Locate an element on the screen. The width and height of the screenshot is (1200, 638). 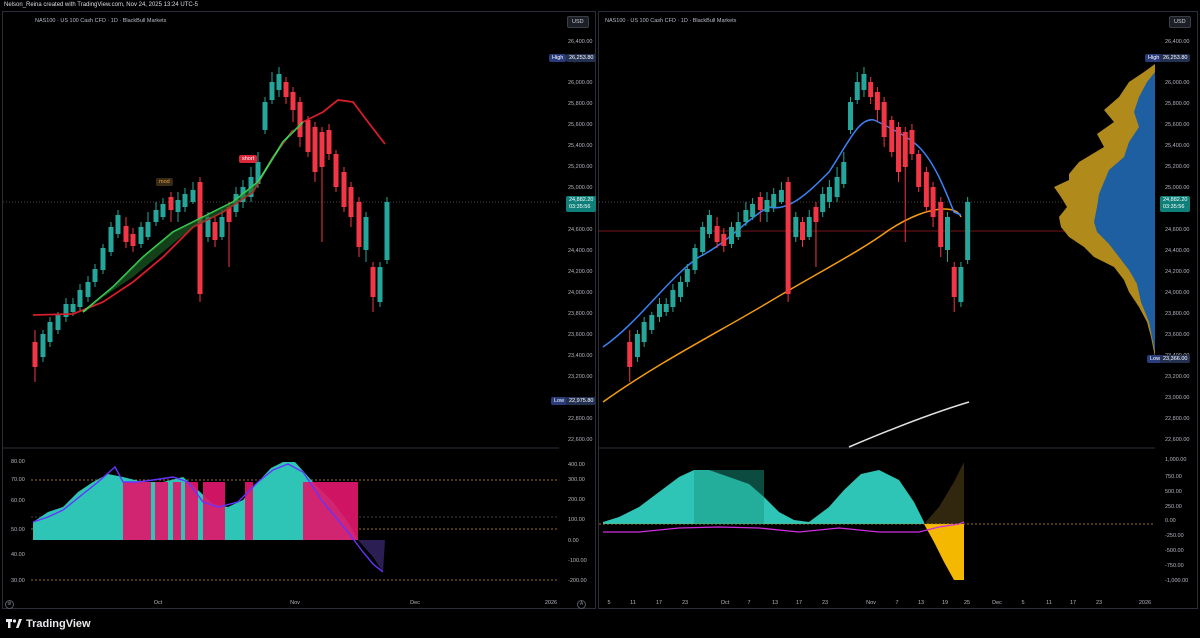
right-time-tick: 7 is located at coordinates (897, 603).